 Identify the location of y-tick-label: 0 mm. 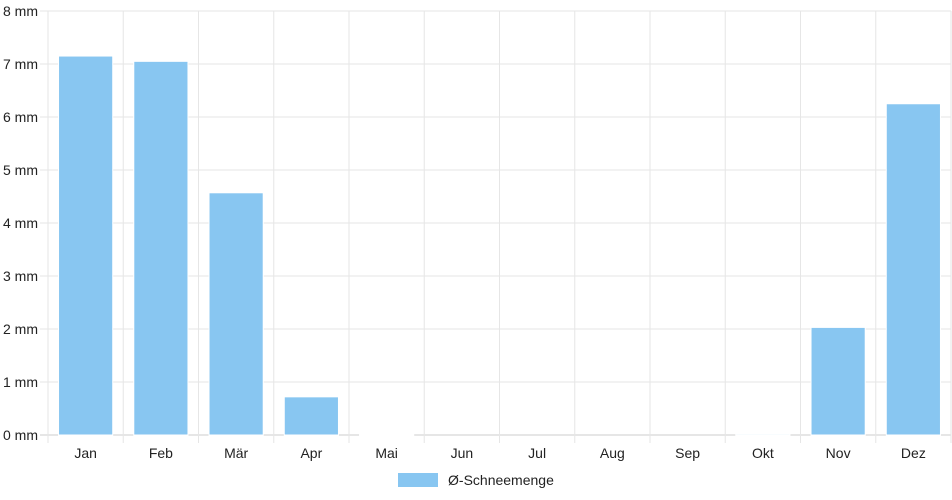
(20, 435).